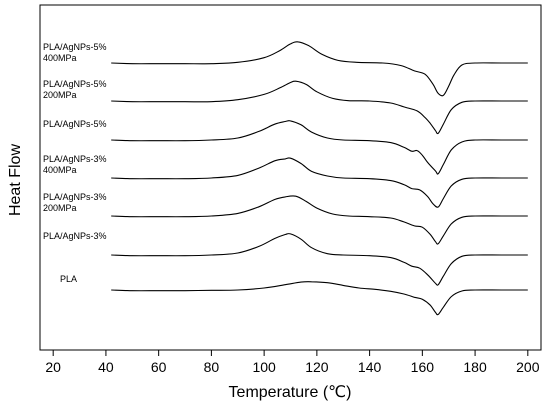  What do you see at coordinates (528, 367) in the screenshot?
I see `x-tick-label: 200` at bounding box center [528, 367].